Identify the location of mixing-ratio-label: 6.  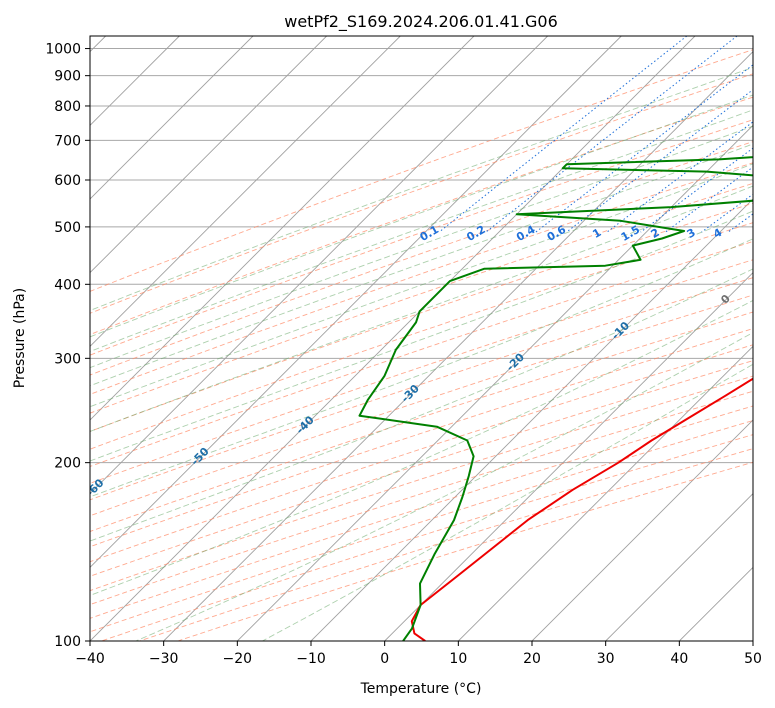
(756, 233).